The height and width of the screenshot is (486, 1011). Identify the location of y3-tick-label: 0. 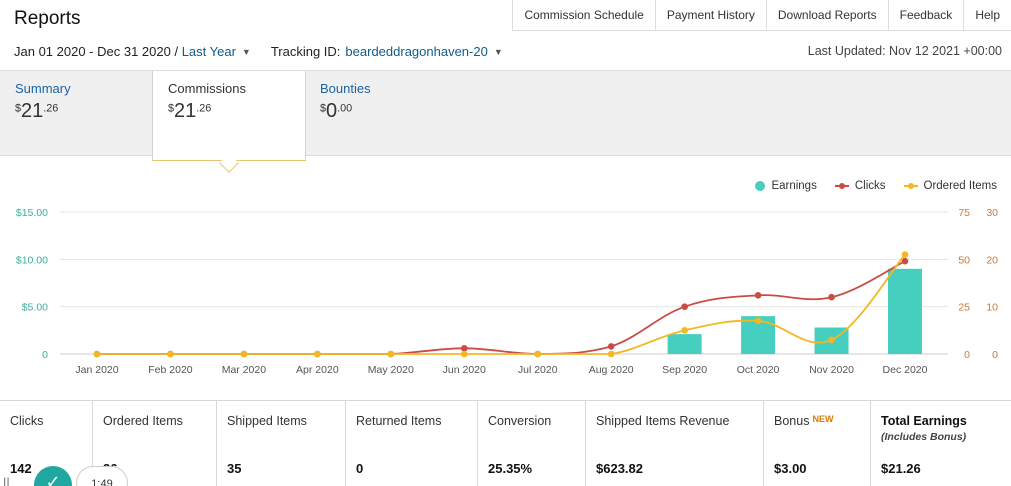
(995, 355).